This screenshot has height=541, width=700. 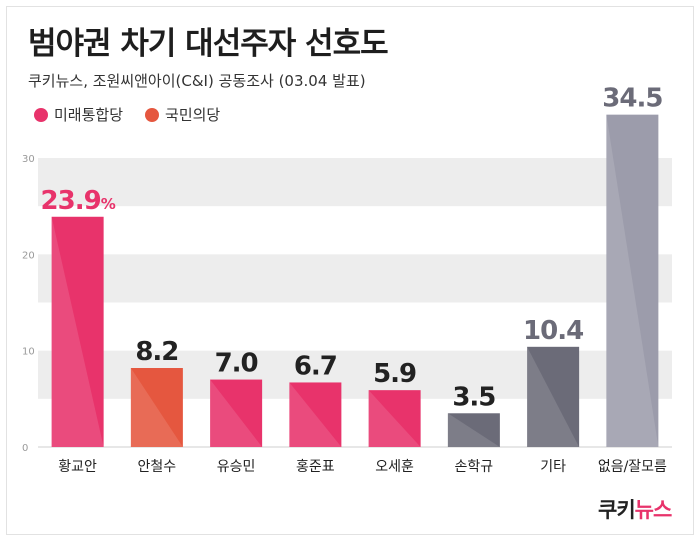 I want to click on bar-value-label: 6.7, so click(x=315, y=366).